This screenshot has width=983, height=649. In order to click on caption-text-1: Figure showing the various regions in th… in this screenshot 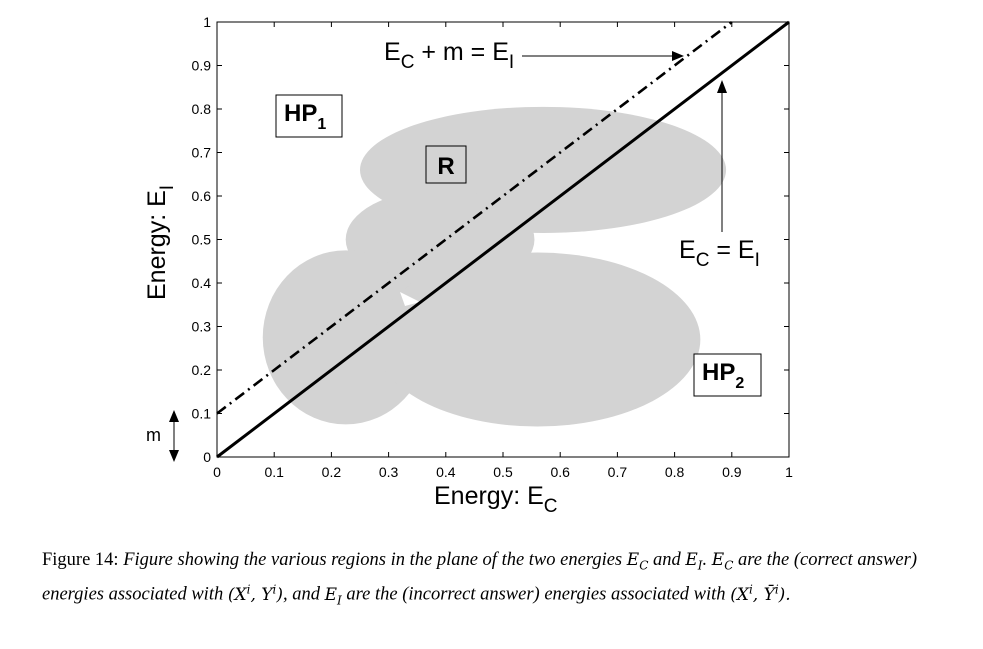, I will do `click(373, 560)`.